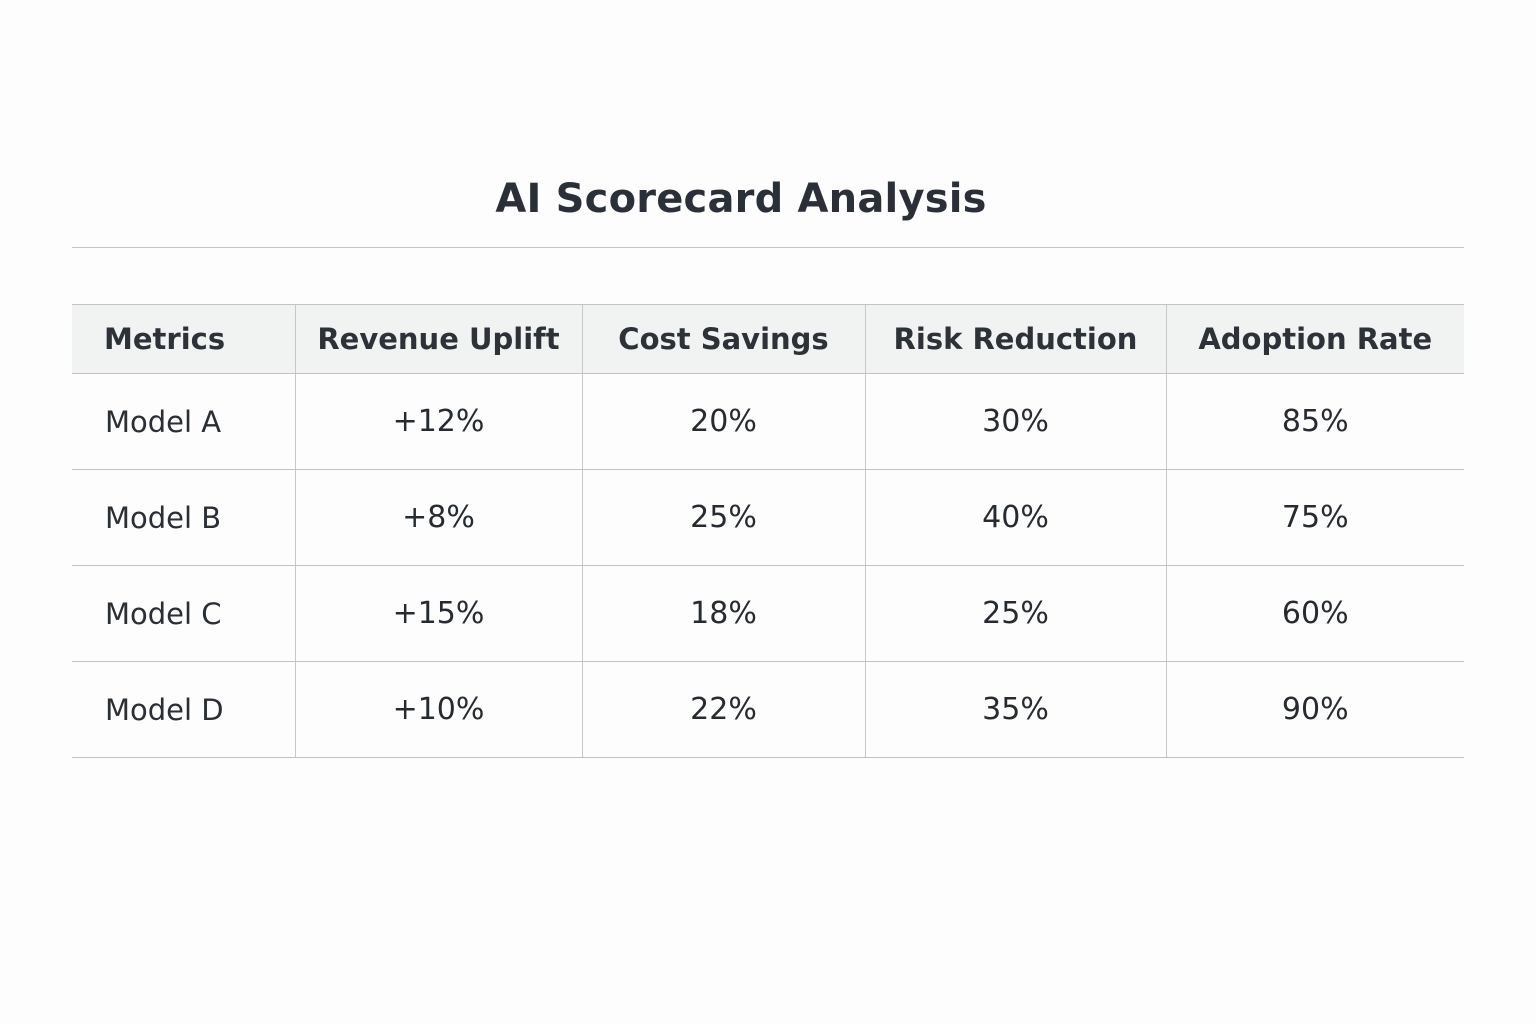  What do you see at coordinates (1015, 421) in the screenshot?
I see `cell-risk-reduction: 30%` at bounding box center [1015, 421].